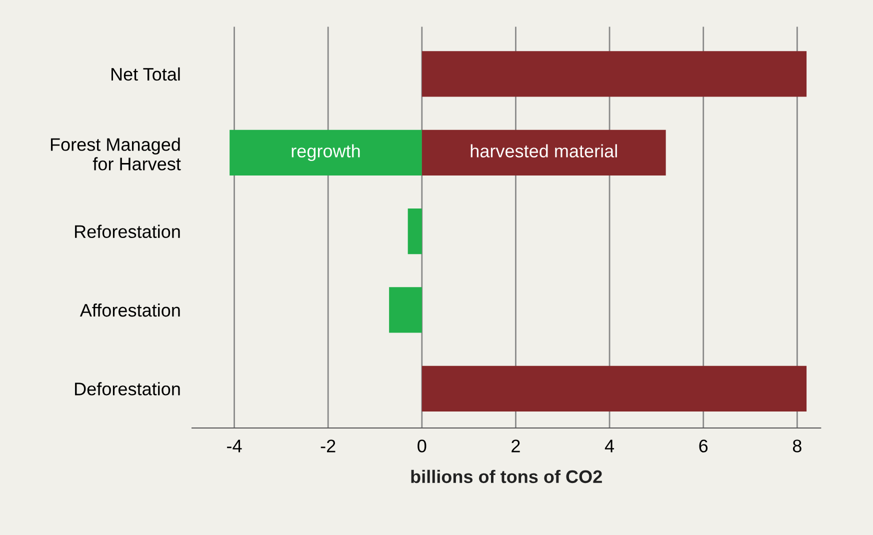 Image resolution: width=873 pixels, height=535 pixels. Describe the element at coordinates (127, 389) in the screenshot. I see `y-tick-label: Deforestation` at that location.